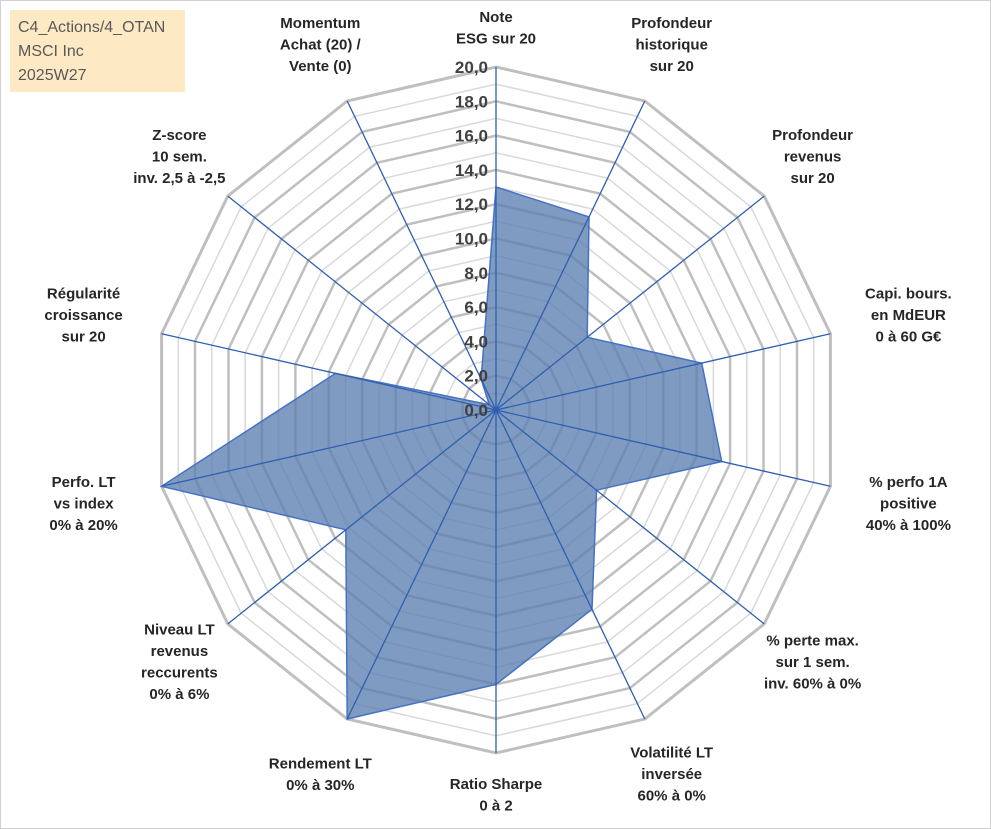  Describe the element at coordinates (496, 39) in the screenshot. I see `axis-label-line: ESG sur 20` at that location.